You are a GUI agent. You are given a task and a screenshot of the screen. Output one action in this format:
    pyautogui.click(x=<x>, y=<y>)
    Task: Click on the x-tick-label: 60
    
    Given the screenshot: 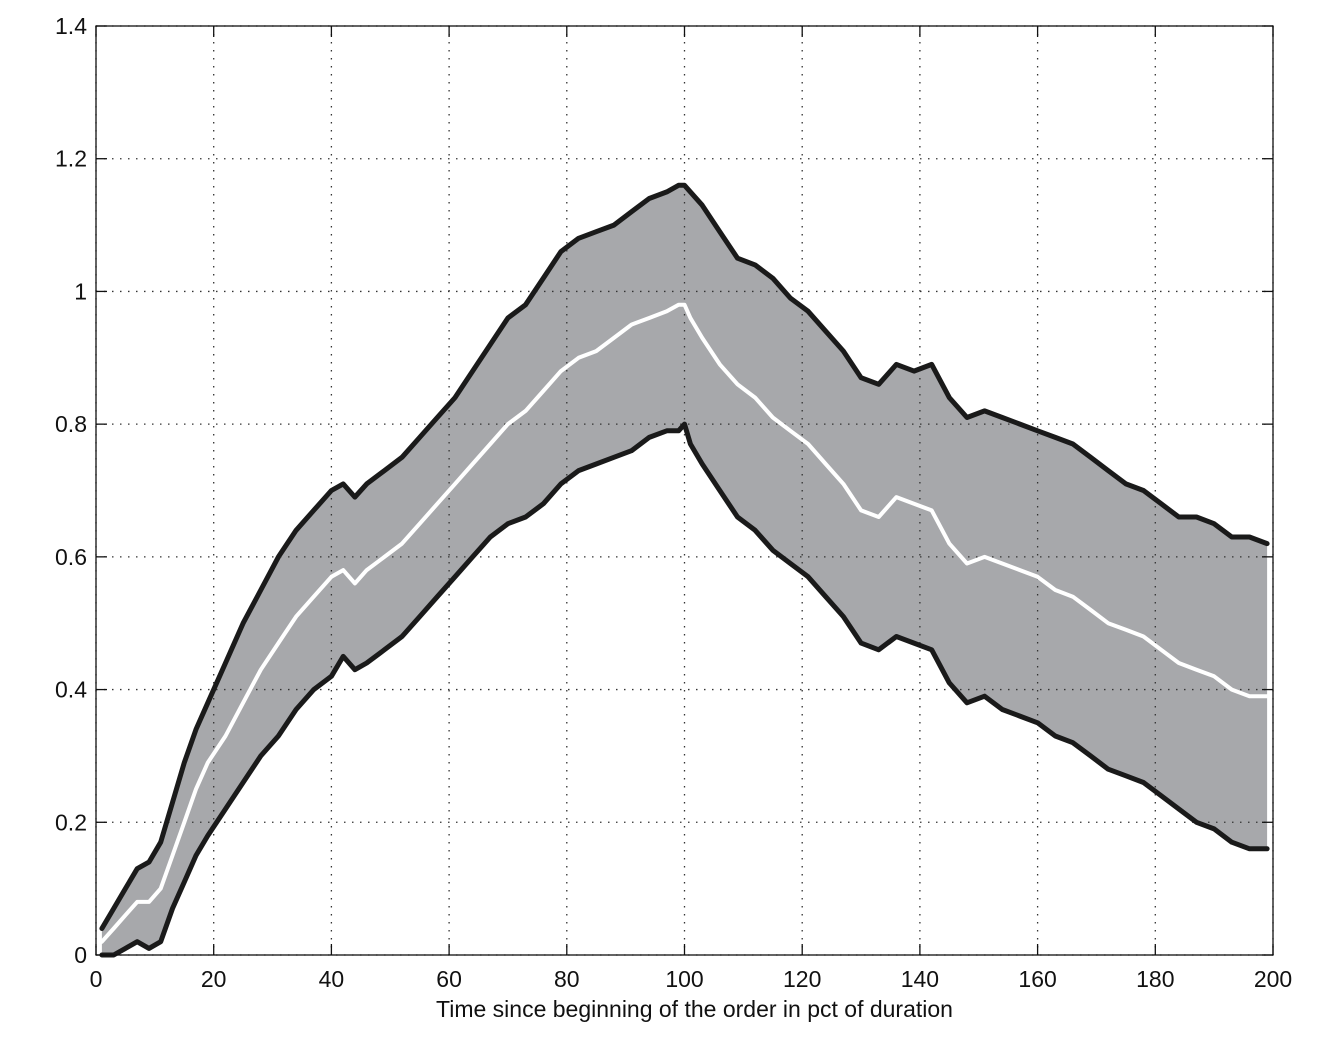 What is the action you would take?
    pyautogui.click(x=449, y=979)
    